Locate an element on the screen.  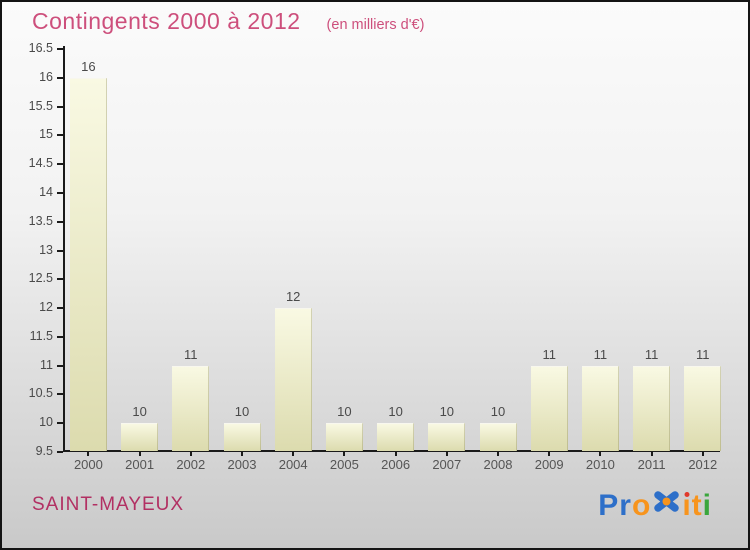
bar-value-label: 12 is located at coordinates (293, 297).